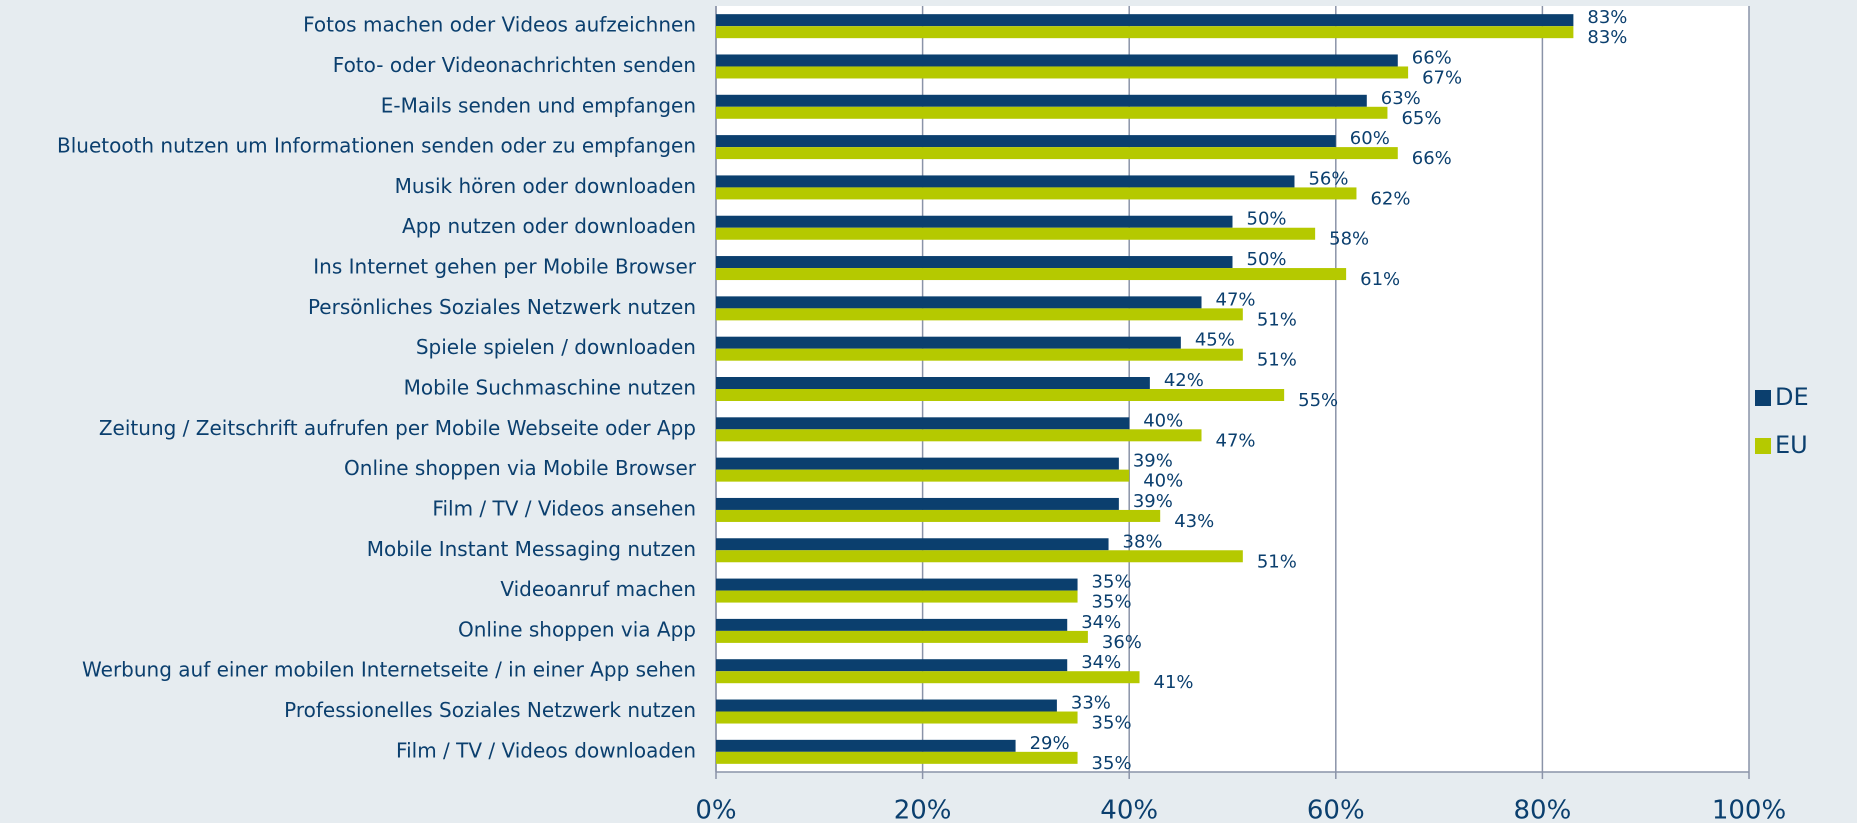 This screenshot has height=823, width=1857. What do you see at coordinates (514, 65) in the screenshot?
I see `y-tick-label: Foto- oder Videonachrichten senden` at bounding box center [514, 65].